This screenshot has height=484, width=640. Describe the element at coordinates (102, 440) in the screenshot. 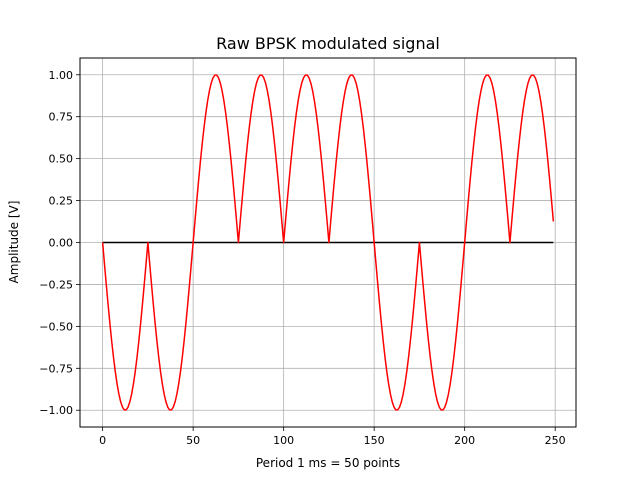

I see `x-tick-label: 0` at that location.